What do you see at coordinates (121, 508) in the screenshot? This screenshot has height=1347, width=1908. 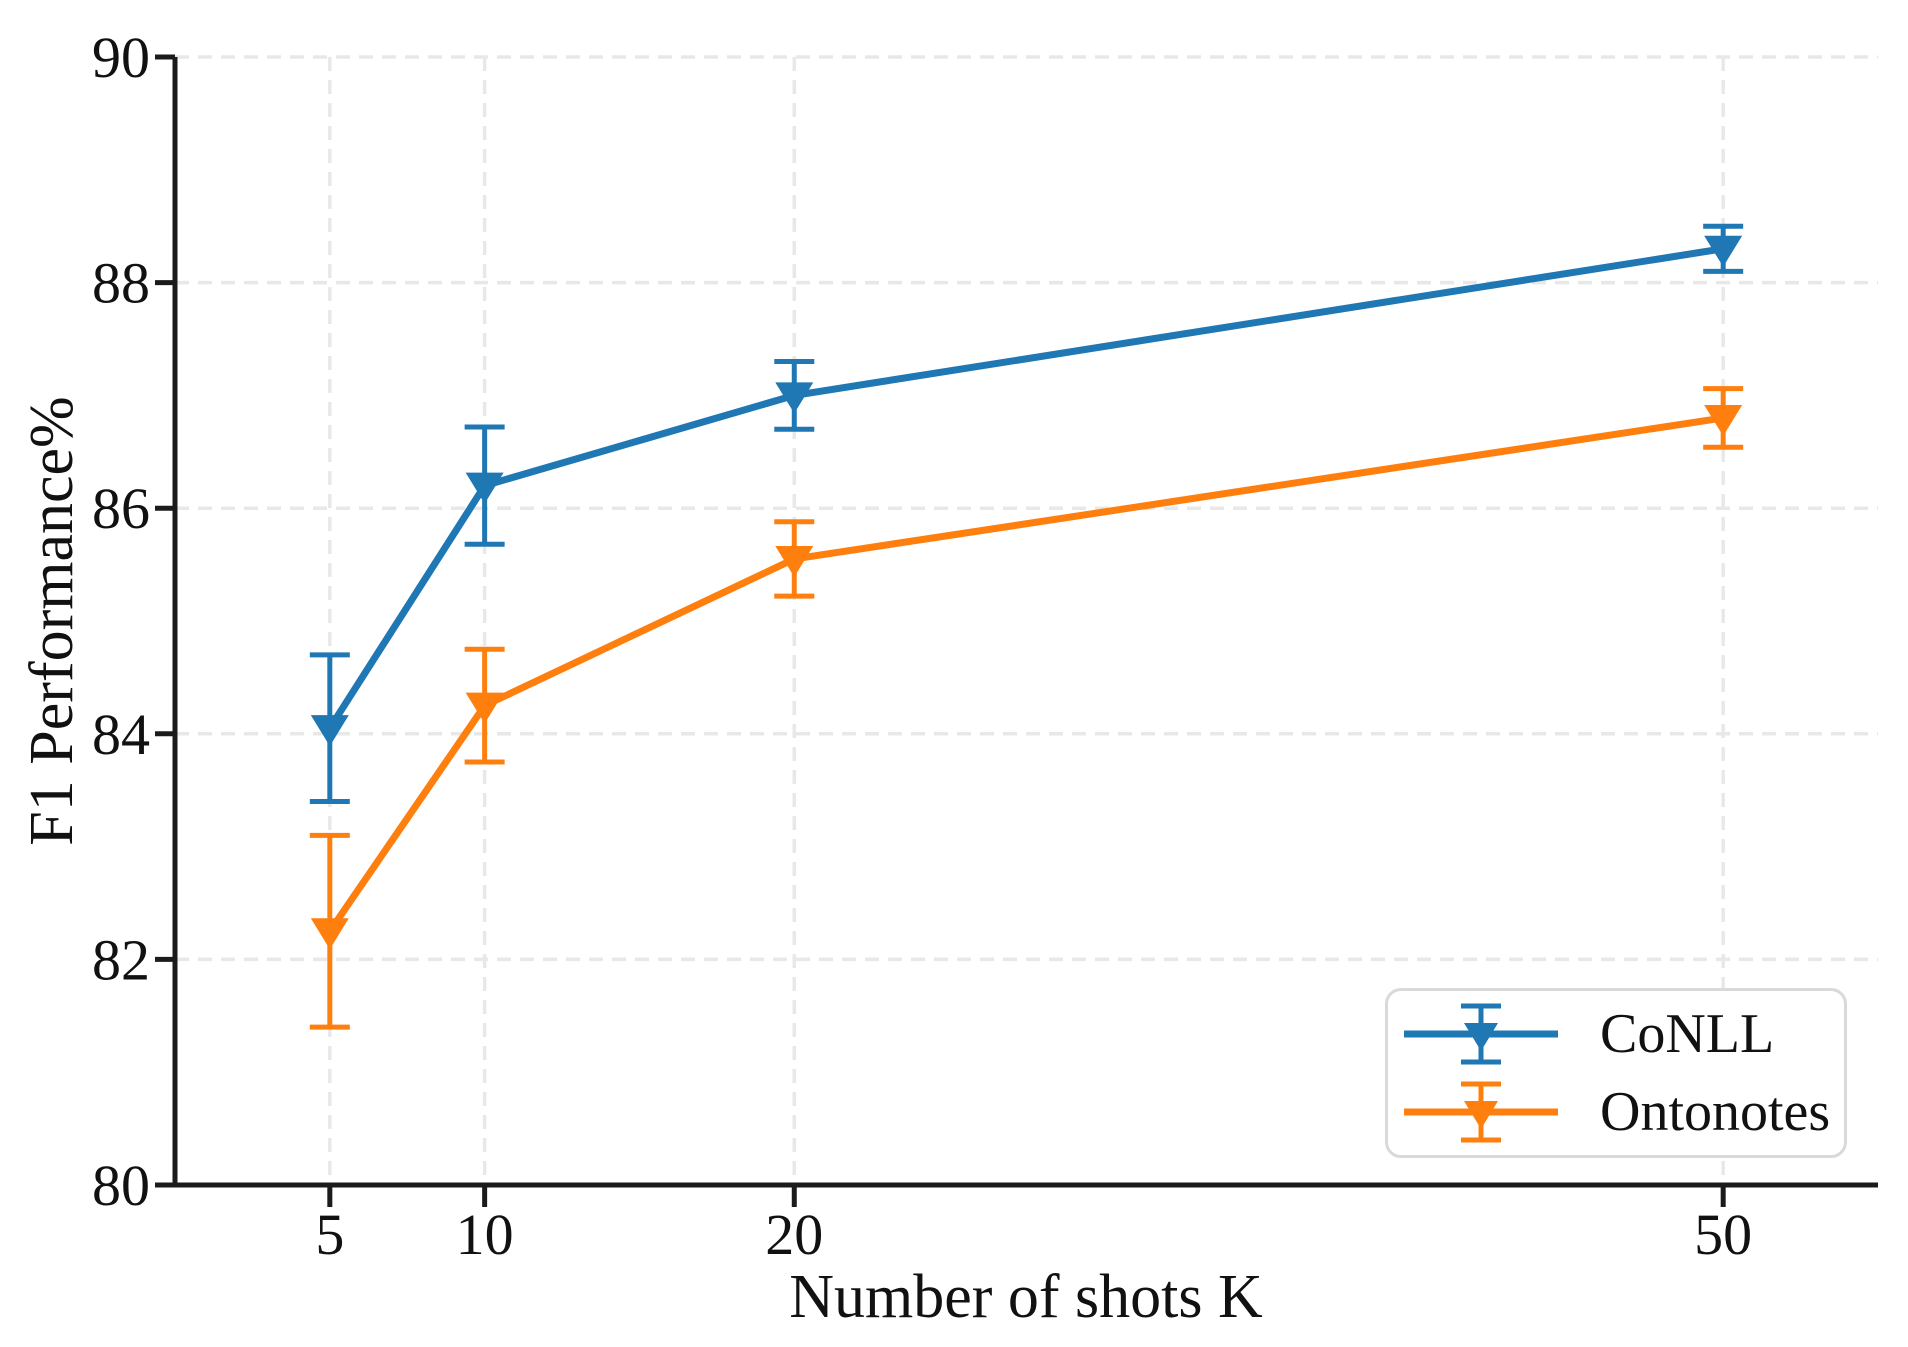 I see `y-tick-label: 86` at bounding box center [121, 508].